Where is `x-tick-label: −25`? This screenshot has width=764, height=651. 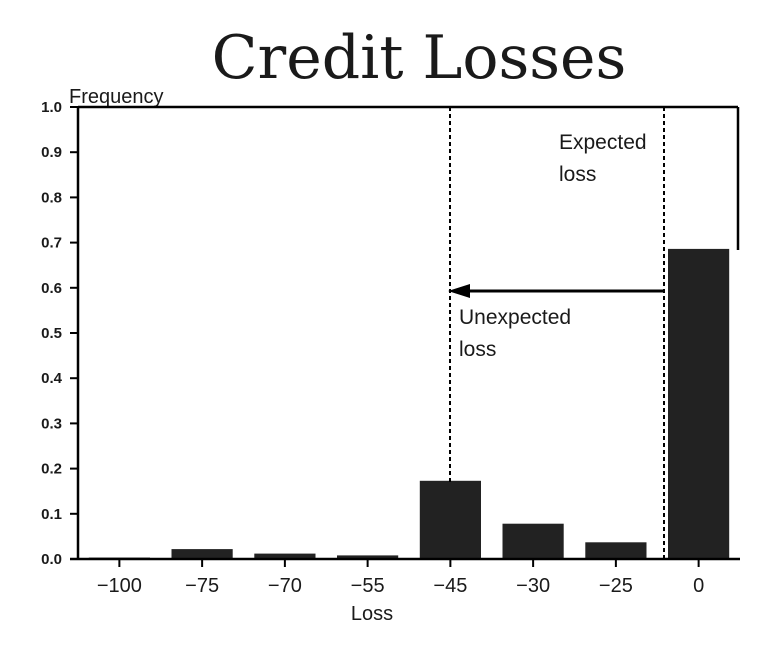 x-tick-label: −25 is located at coordinates (616, 586).